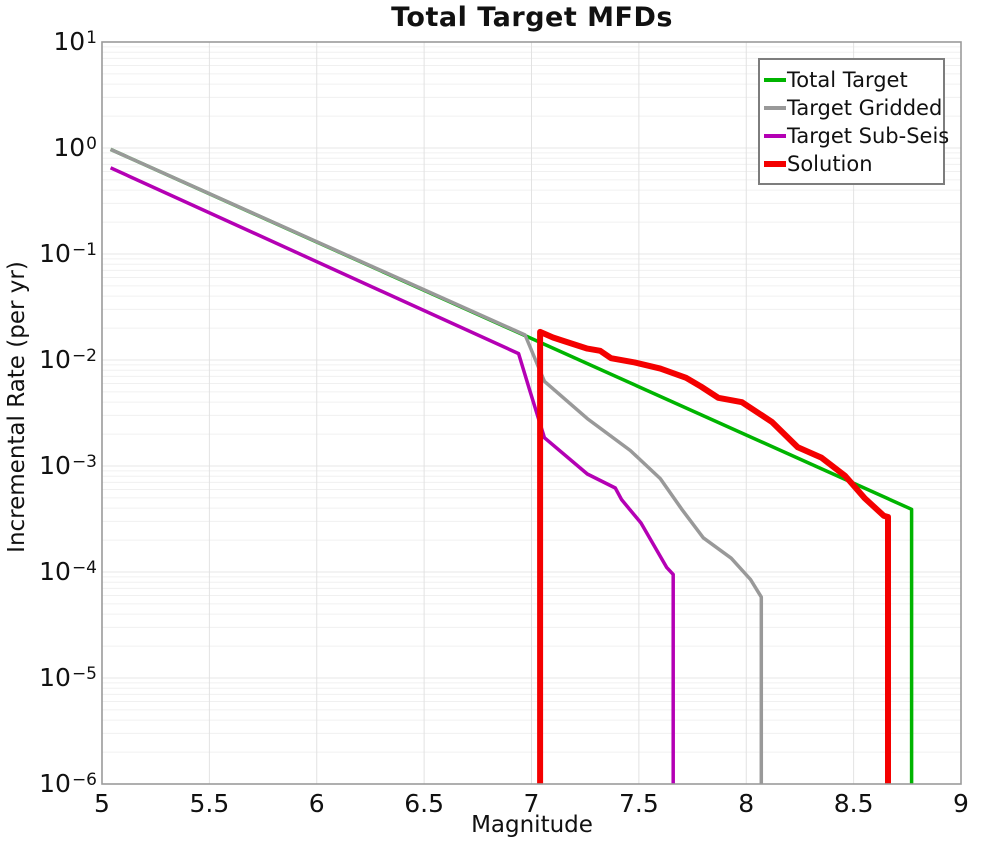 This screenshot has height=850, width=1000. I want to click on y-tick-label: 10⁻³, so click(68, 465).